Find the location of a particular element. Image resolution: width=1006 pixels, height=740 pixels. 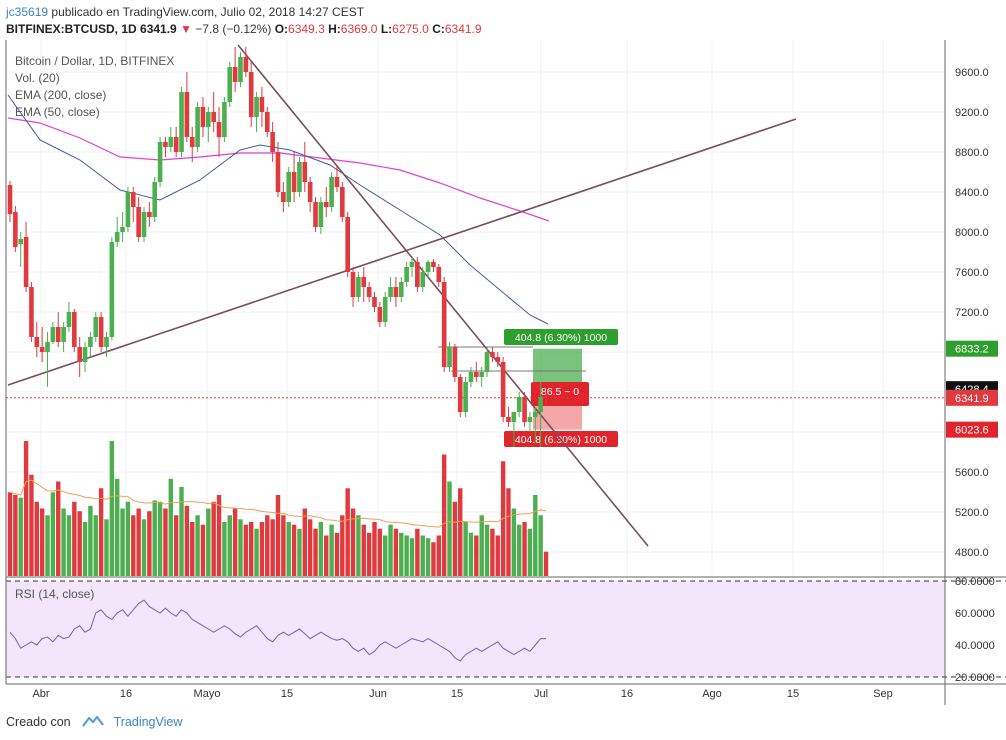

price-axis-label: 7600.0 is located at coordinates (972, 273).